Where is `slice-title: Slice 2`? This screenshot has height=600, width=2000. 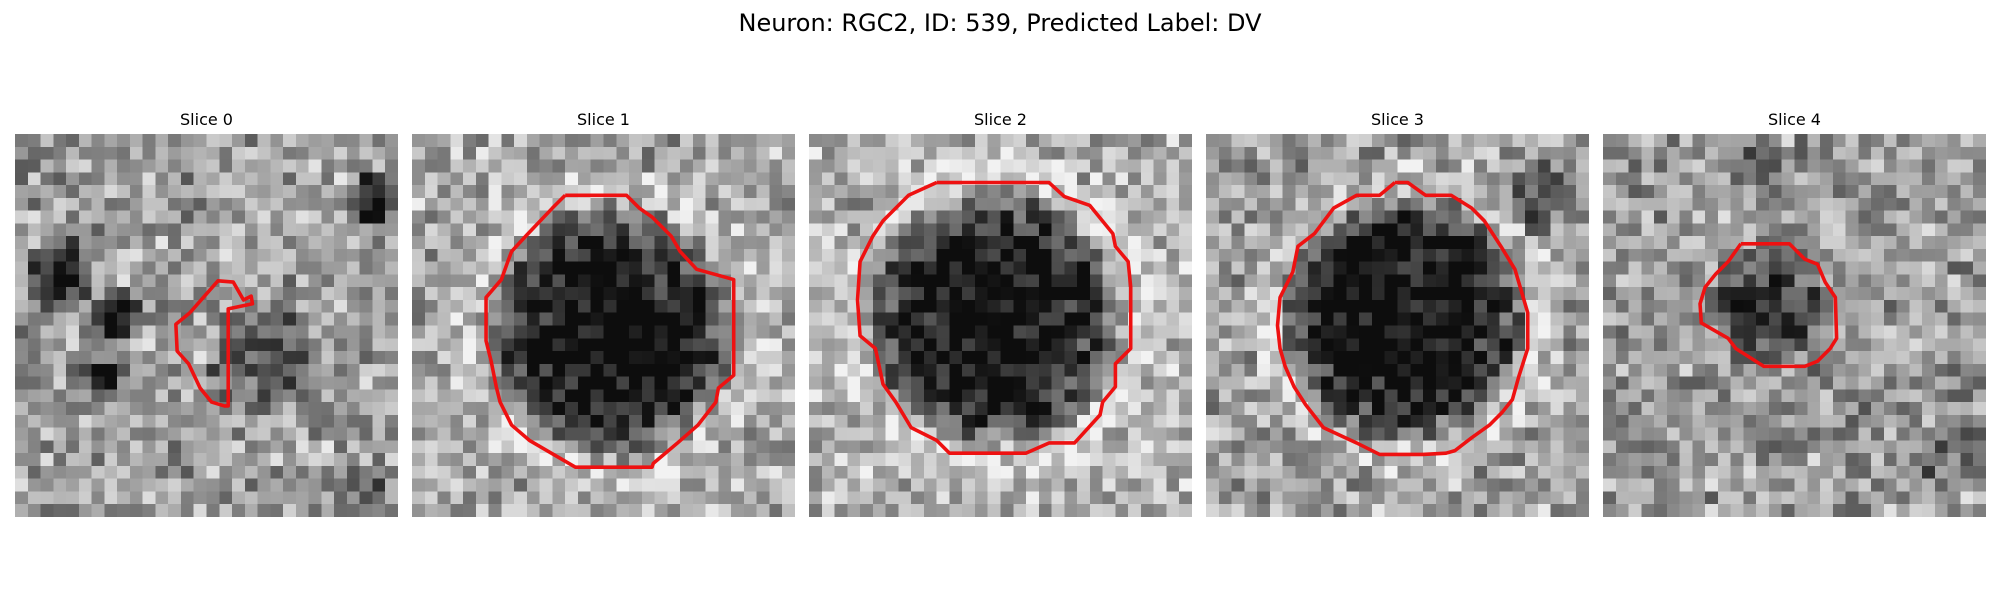 slice-title: Slice 2 is located at coordinates (1000, 119).